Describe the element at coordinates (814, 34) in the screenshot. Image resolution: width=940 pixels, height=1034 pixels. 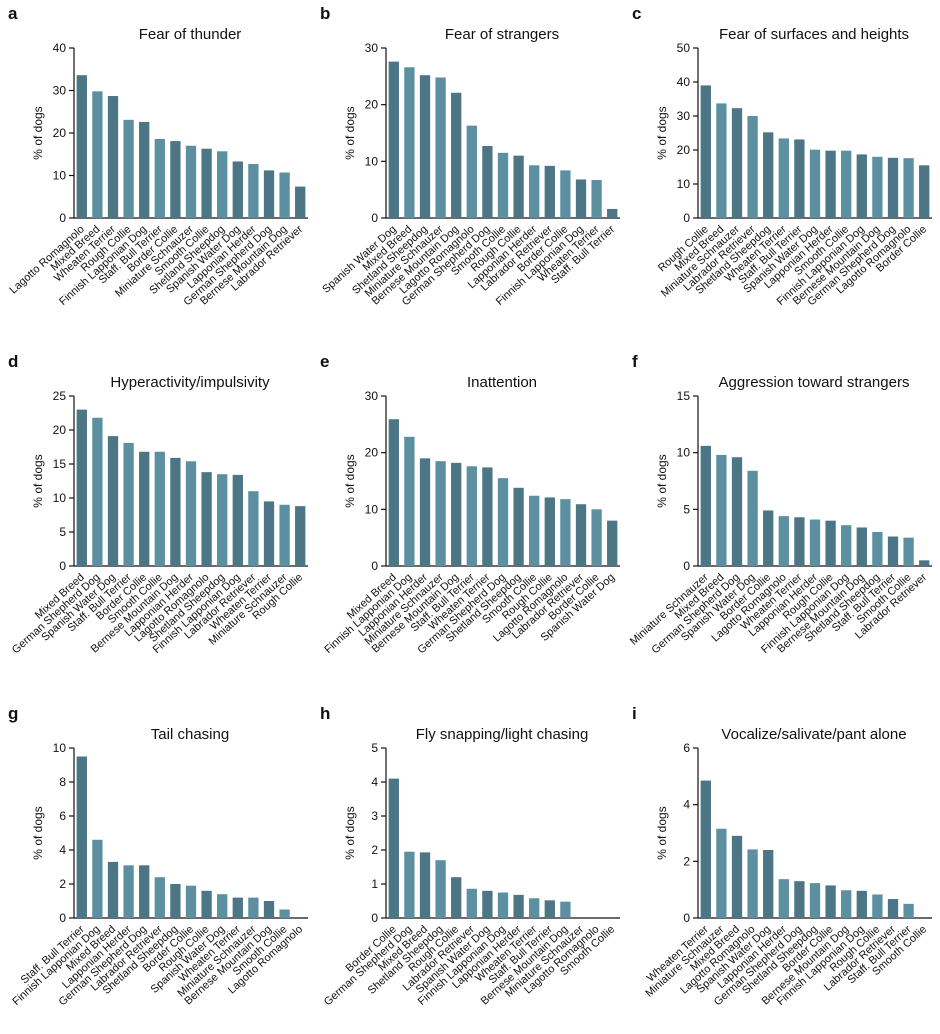
I see `chart-title: Fear of surfaces and heights` at that location.